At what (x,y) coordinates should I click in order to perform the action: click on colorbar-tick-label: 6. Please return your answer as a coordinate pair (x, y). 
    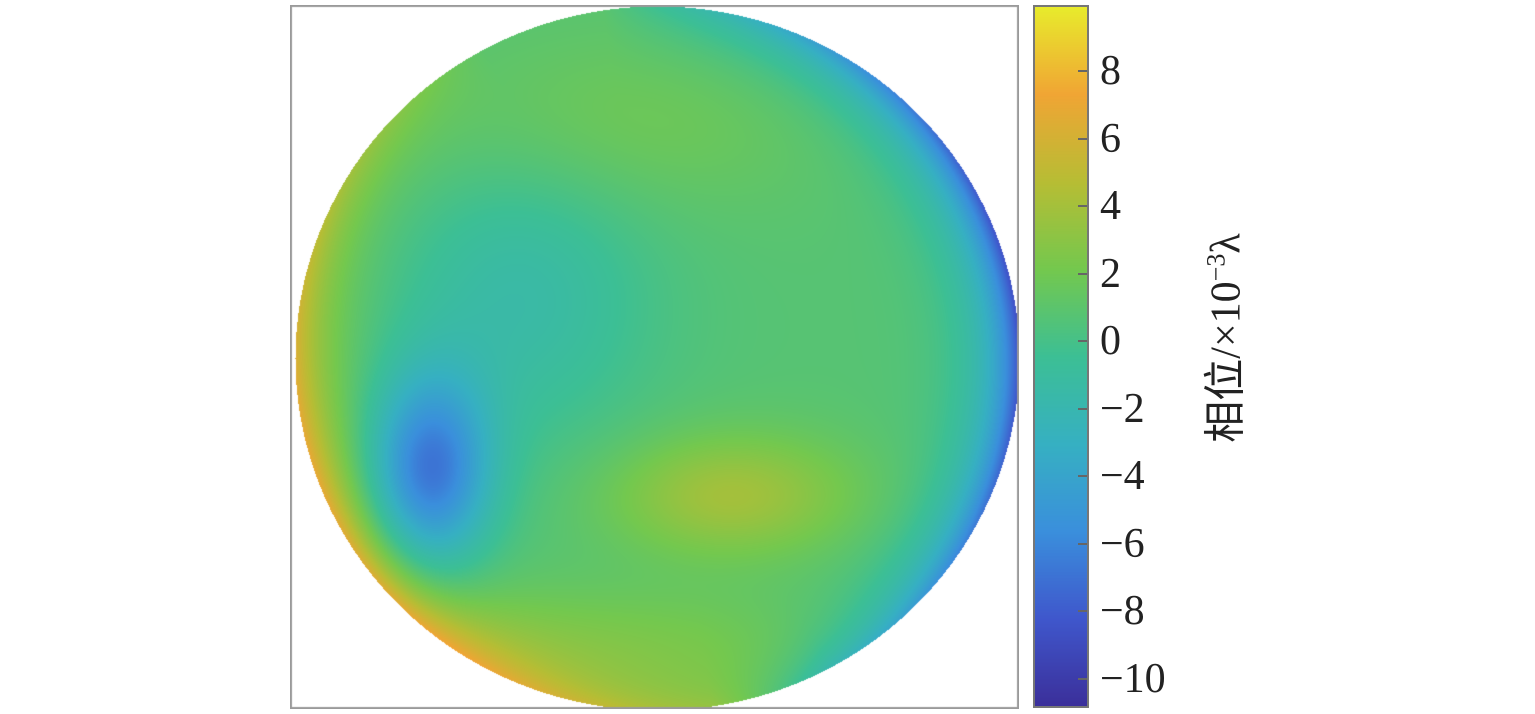
    Looking at the image, I should click on (1110, 138).